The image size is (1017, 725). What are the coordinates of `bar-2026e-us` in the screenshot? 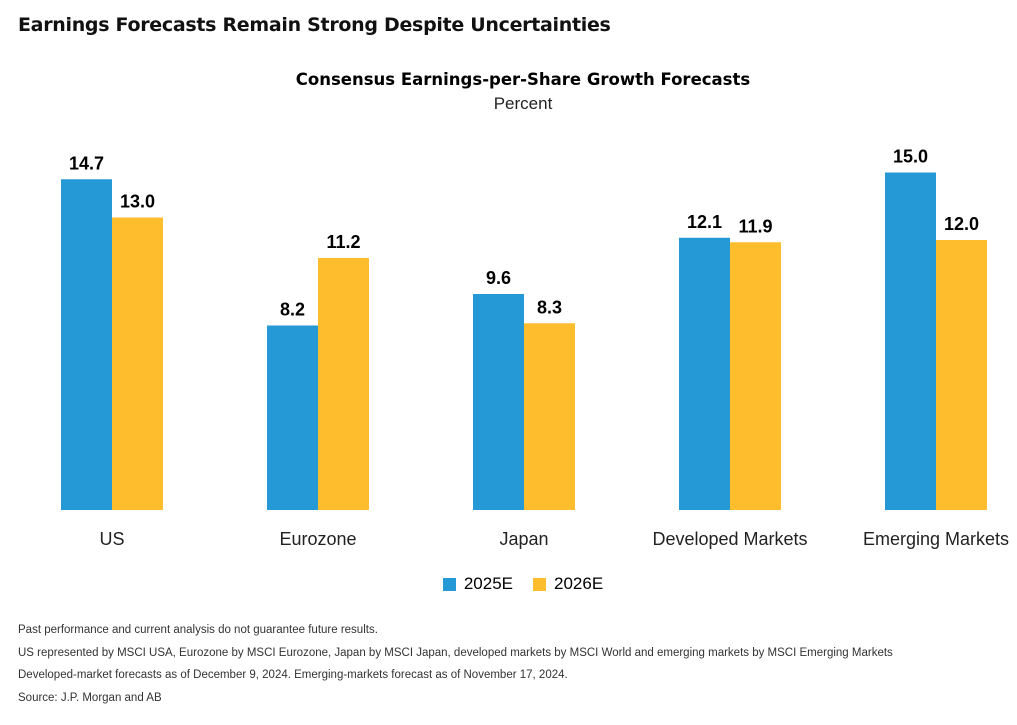 It's located at (137, 363).